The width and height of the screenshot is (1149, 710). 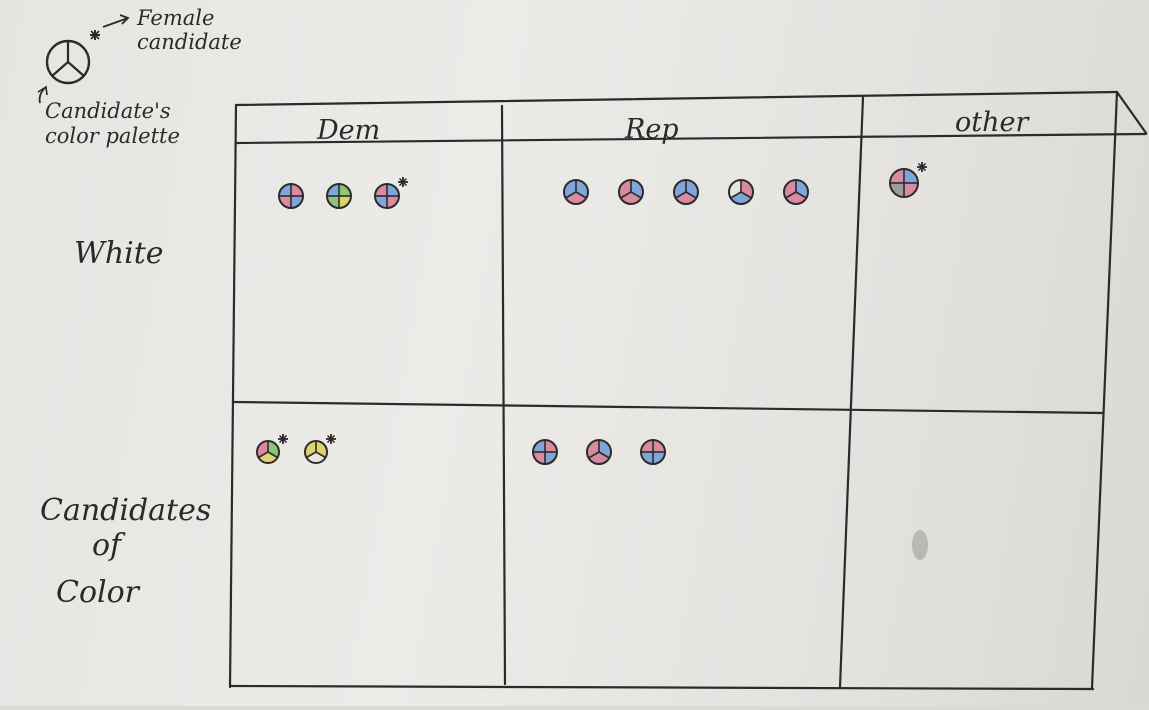 I want to click on arrow-up-icon, so click(x=42, y=94).